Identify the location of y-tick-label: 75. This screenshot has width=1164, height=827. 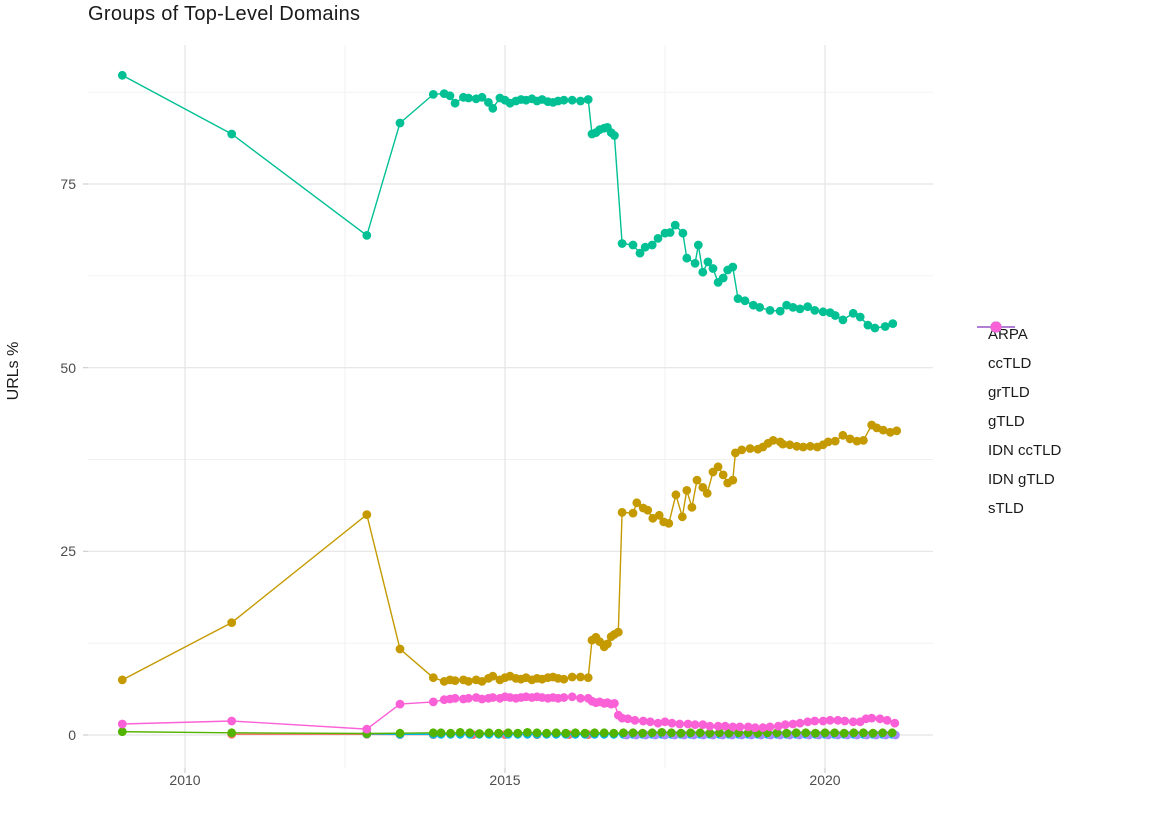
(68, 183).